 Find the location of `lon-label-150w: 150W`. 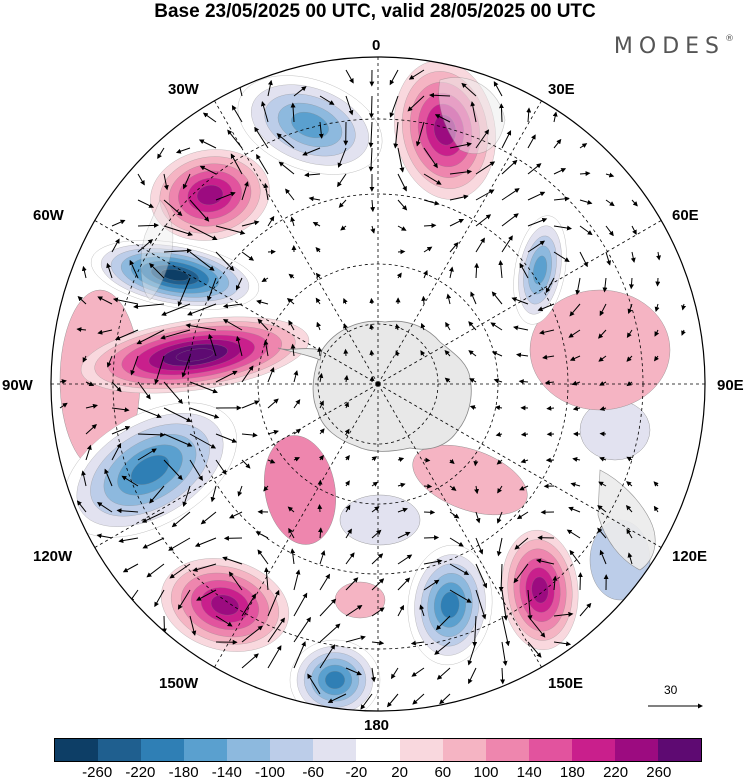

lon-label-150w: 150W is located at coordinates (179, 683).